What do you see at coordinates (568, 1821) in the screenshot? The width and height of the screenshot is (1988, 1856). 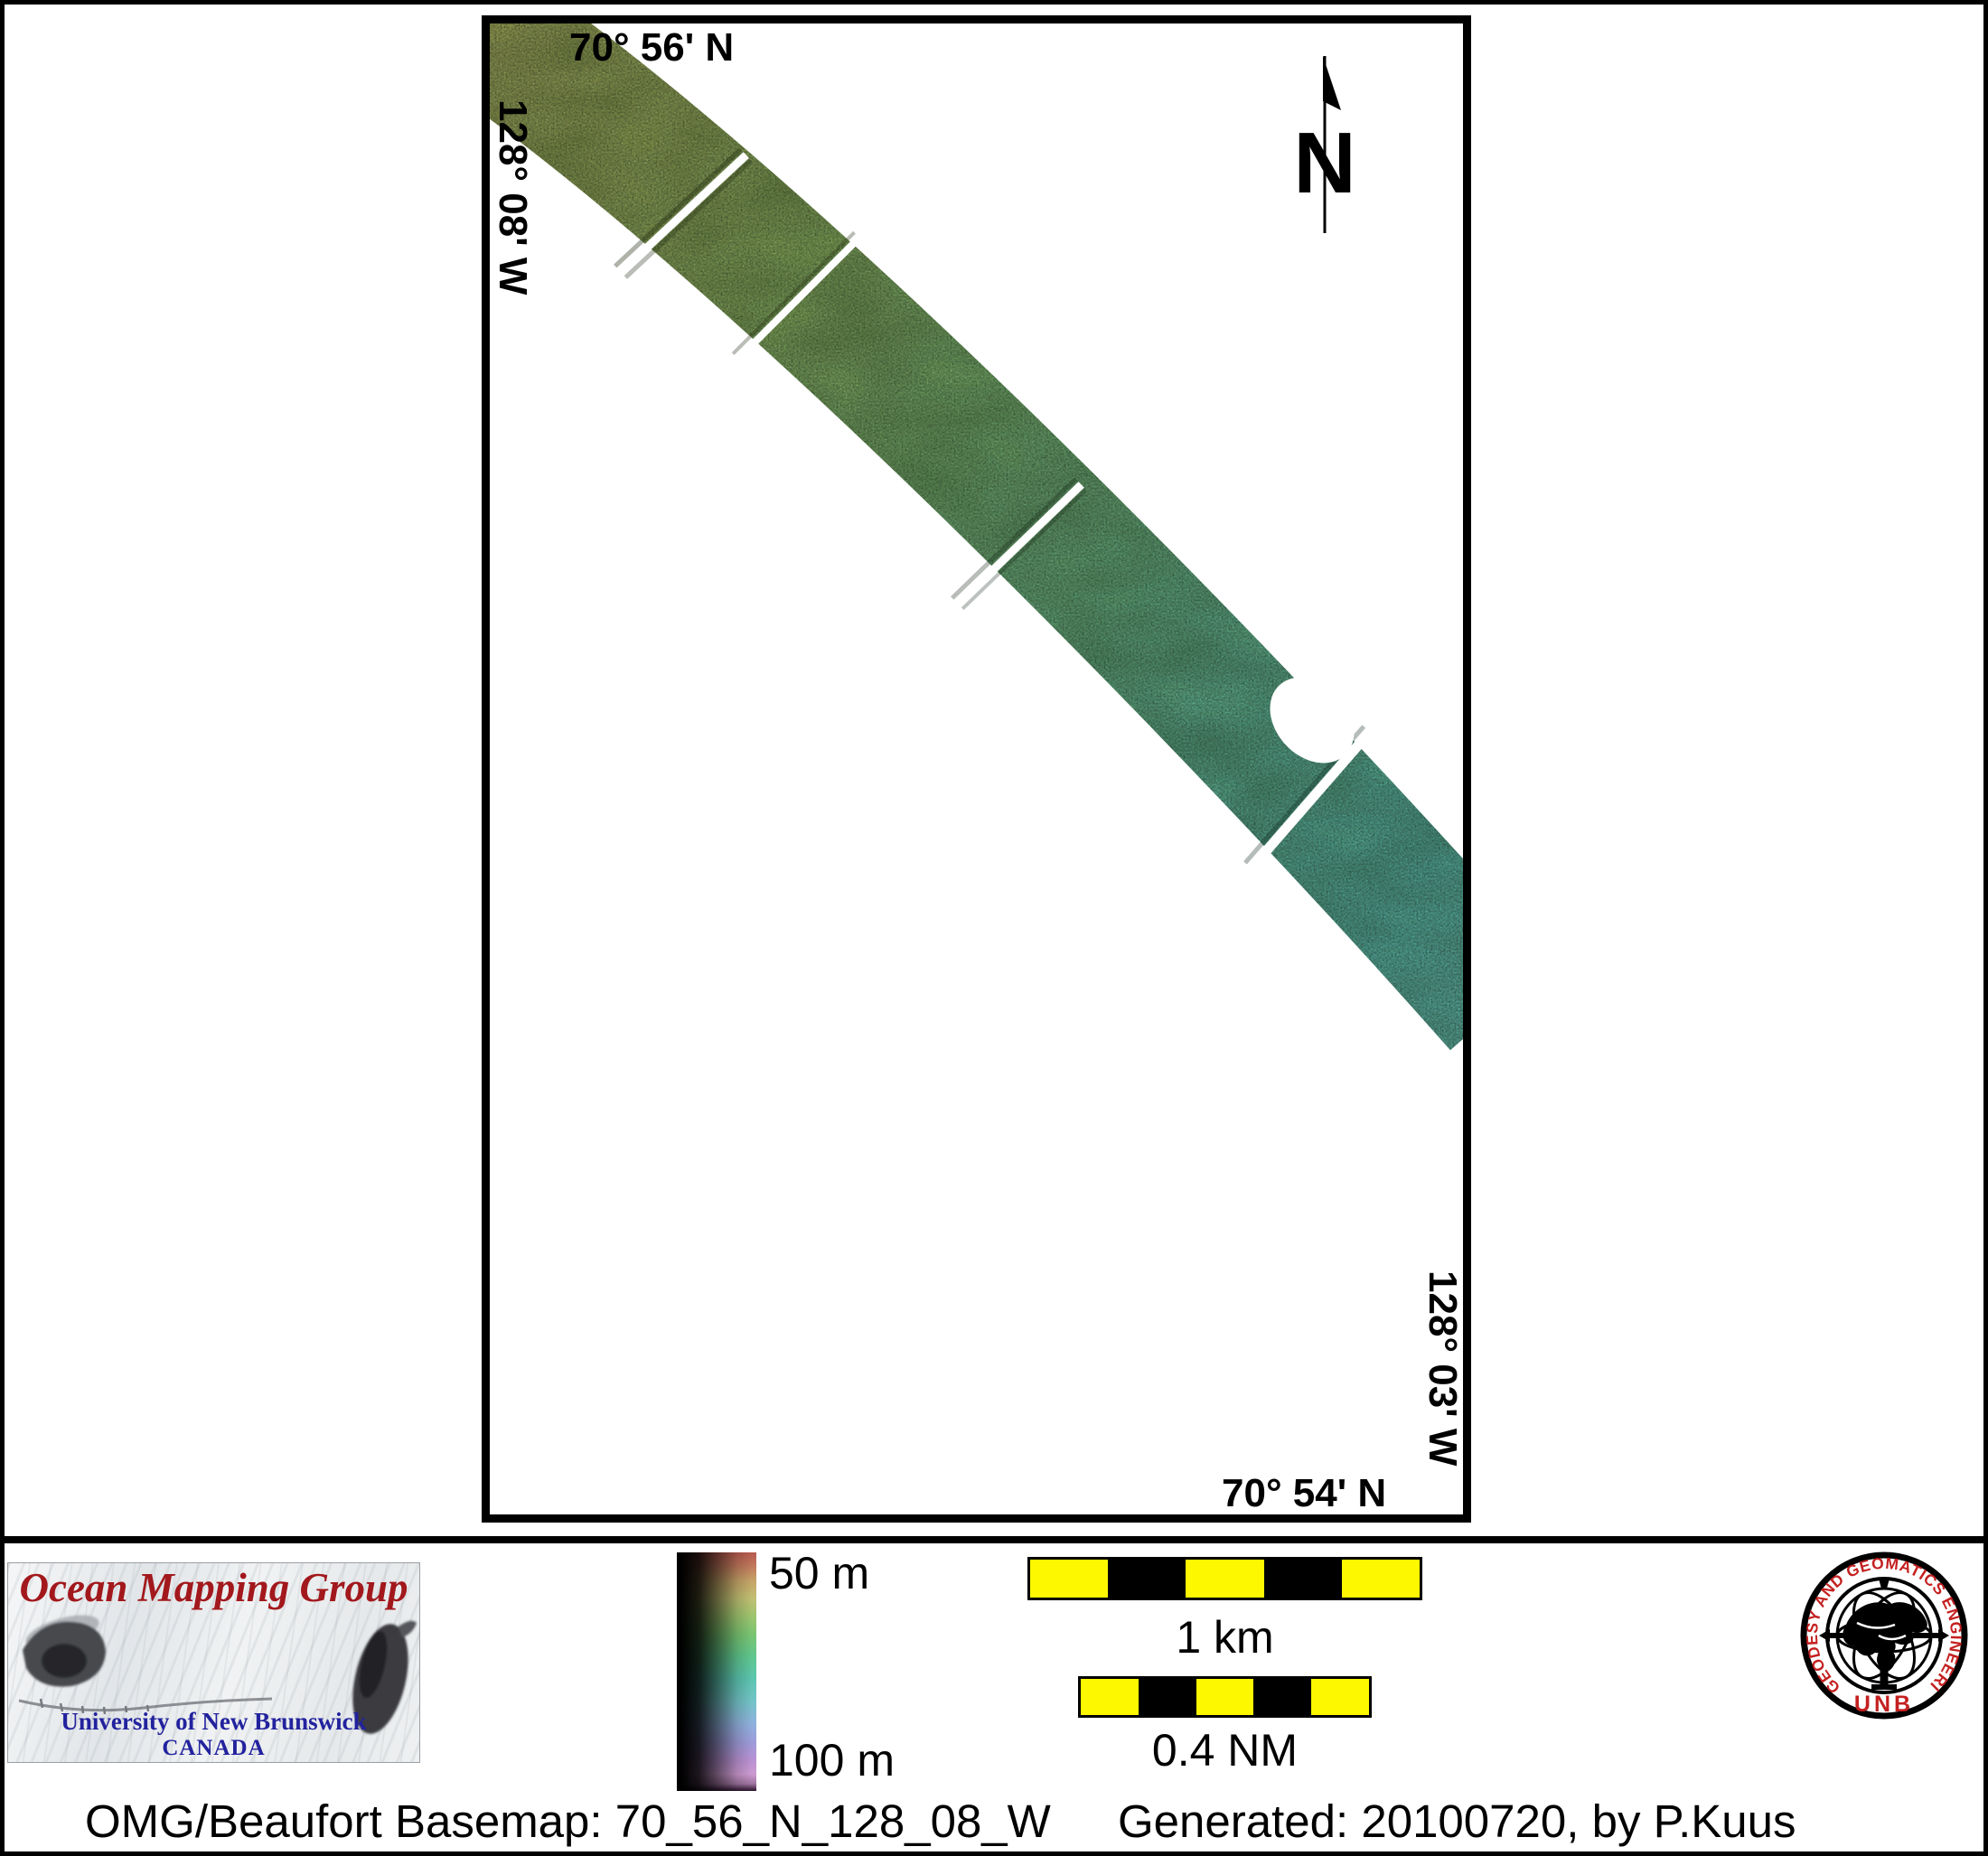 I see `basemap-caption: OMG/Beaufort Basemap: 70_56_N_128_08_W` at bounding box center [568, 1821].